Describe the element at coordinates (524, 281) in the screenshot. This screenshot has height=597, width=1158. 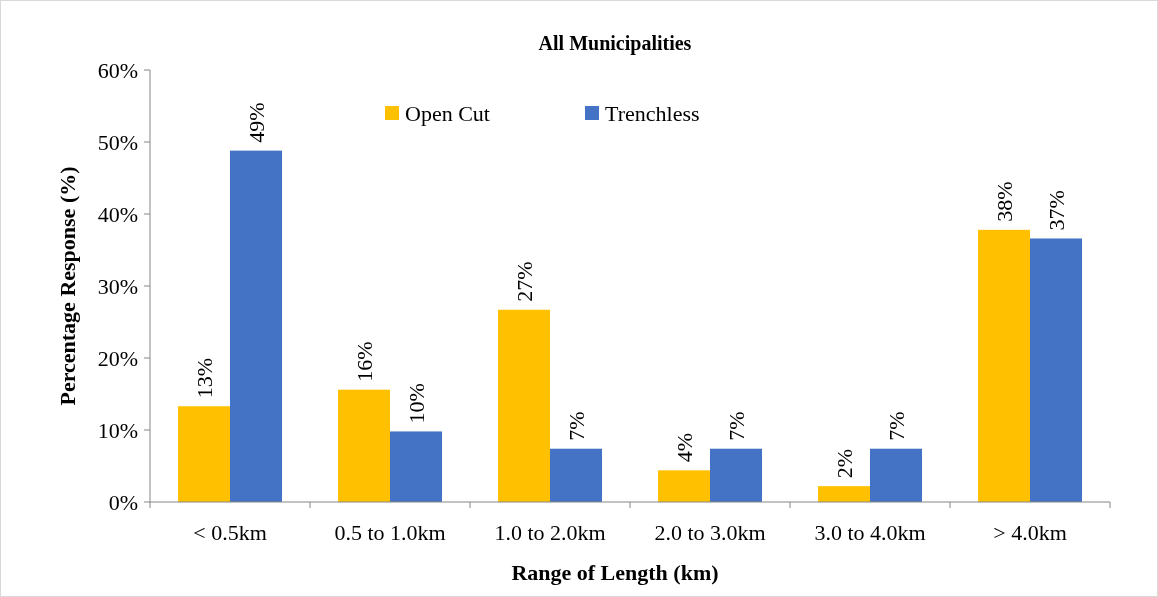
I see `data-label: 27%` at that location.